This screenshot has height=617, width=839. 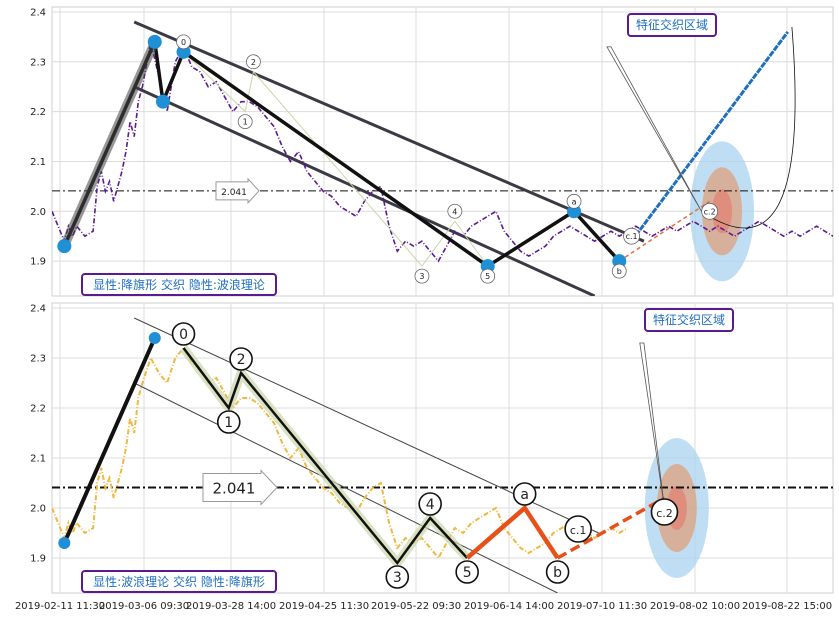 I want to click on projection-wave-line, so click(x=611, y=528).